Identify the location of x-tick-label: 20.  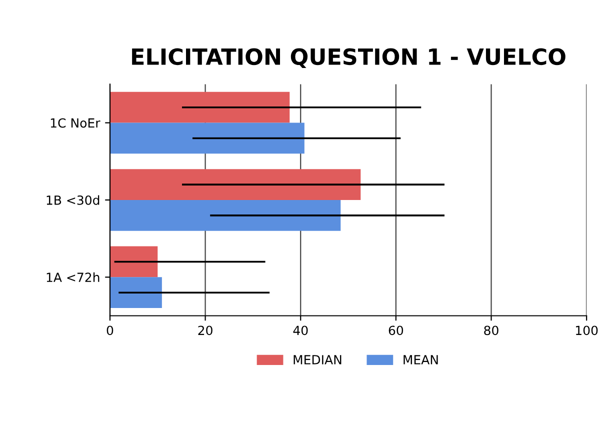
(205, 331).